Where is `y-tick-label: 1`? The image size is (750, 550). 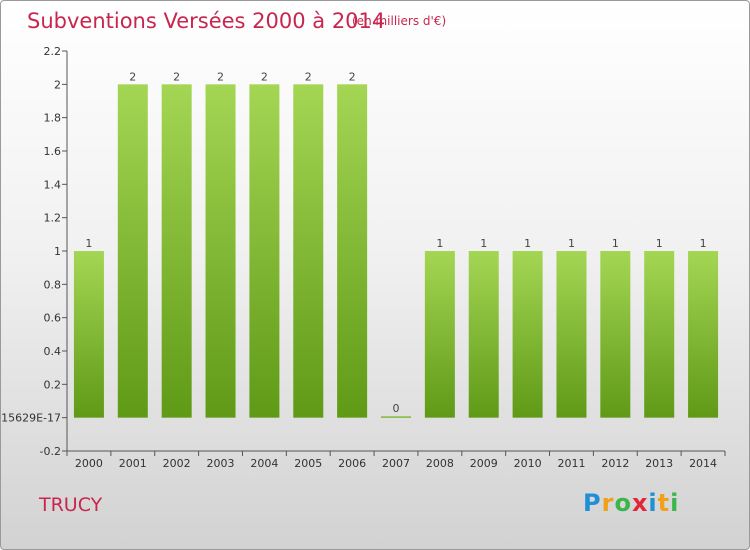 y-tick-label: 1 is located at coordinates (57, 251).